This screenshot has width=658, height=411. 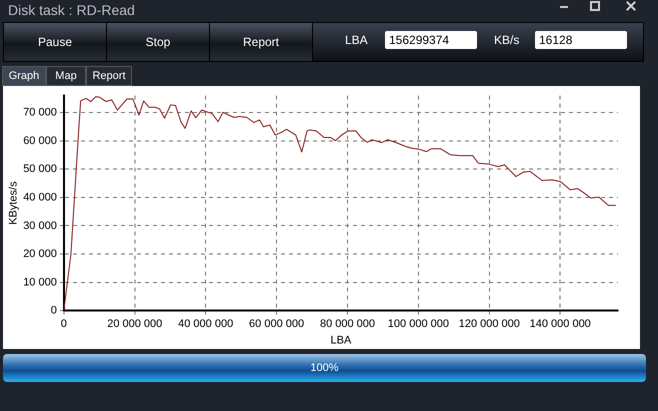 What do you see at coordinates (348, 324) in the screenshot?
I see `x-tick-label: 80 000 000` at bounding box center [348, 324].